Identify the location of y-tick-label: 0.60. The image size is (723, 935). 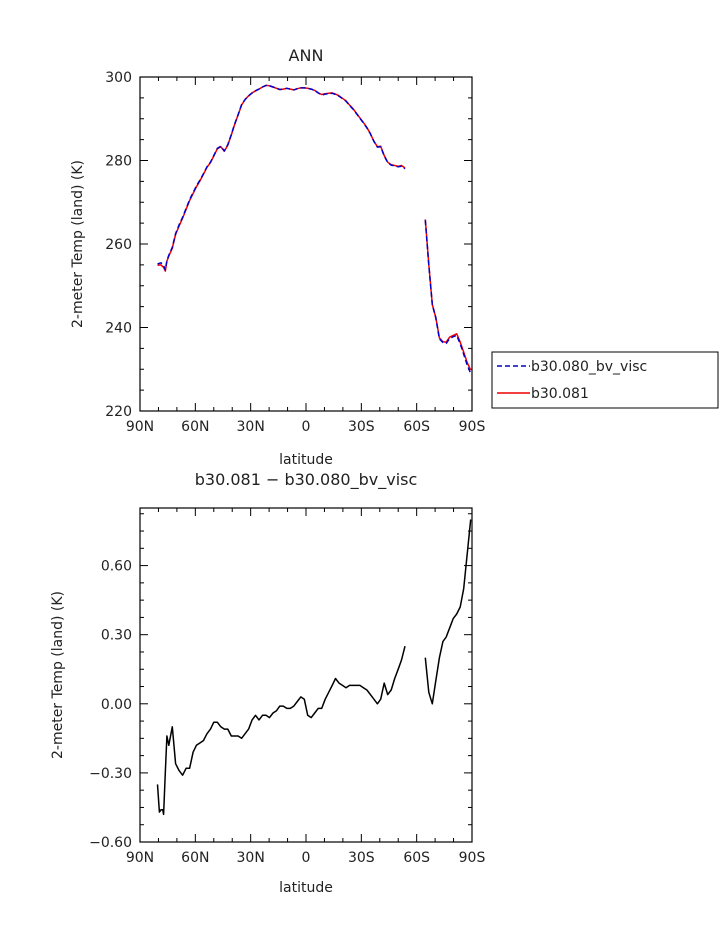
(116, 567).